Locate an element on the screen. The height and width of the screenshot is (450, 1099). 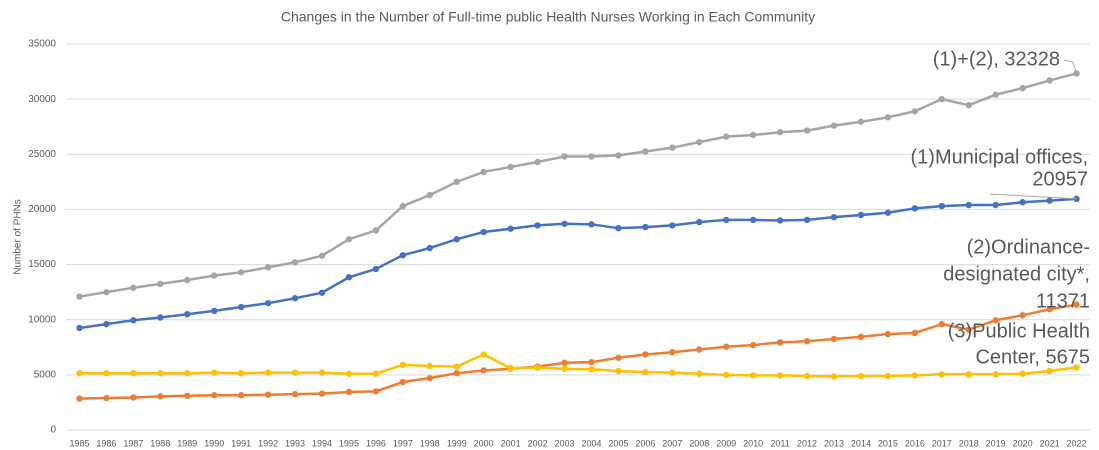
x-tick-label: 1991 is located at coordinates (241, 443).